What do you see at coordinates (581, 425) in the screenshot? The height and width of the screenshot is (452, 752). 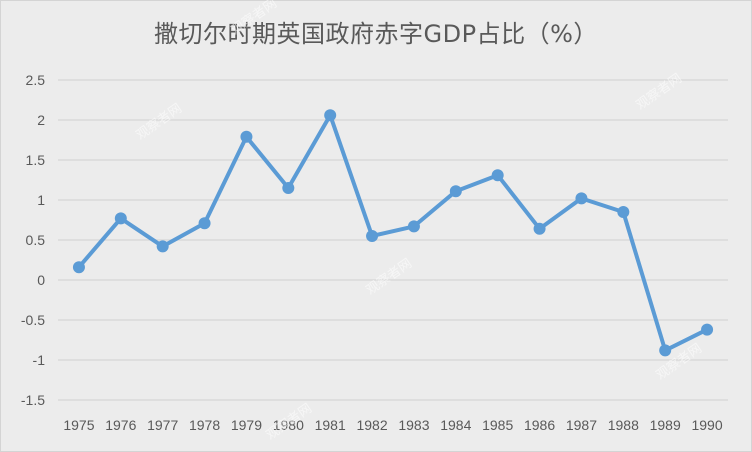 I see `x-tick-label: 1987` at bounding box center [581, 425].